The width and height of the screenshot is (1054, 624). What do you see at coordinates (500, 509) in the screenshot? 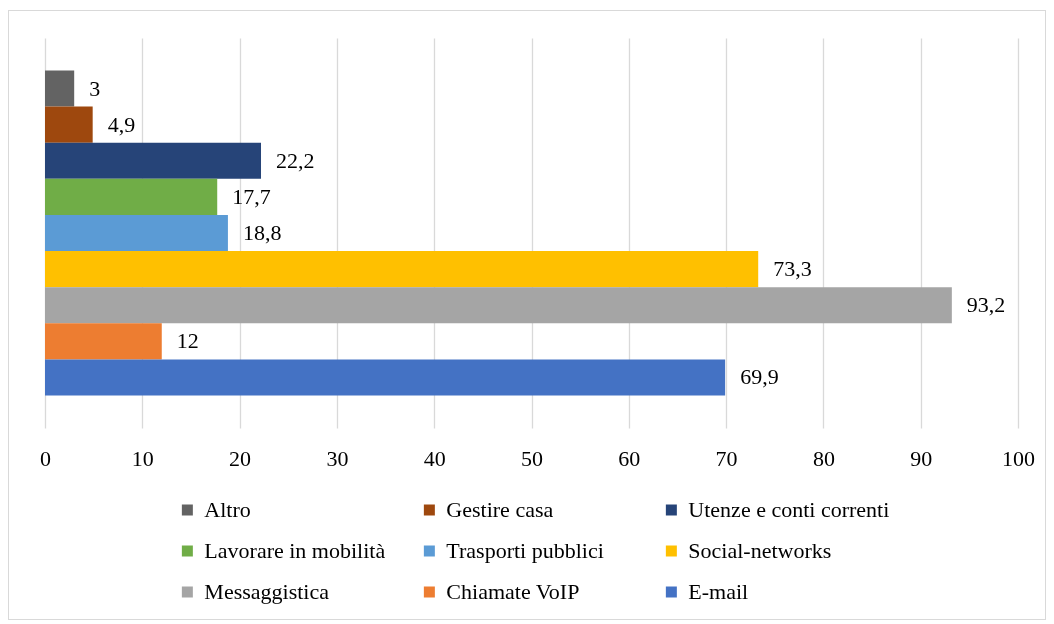
I see `legend-label: Gestire casa` at bounding box center [500, 509].